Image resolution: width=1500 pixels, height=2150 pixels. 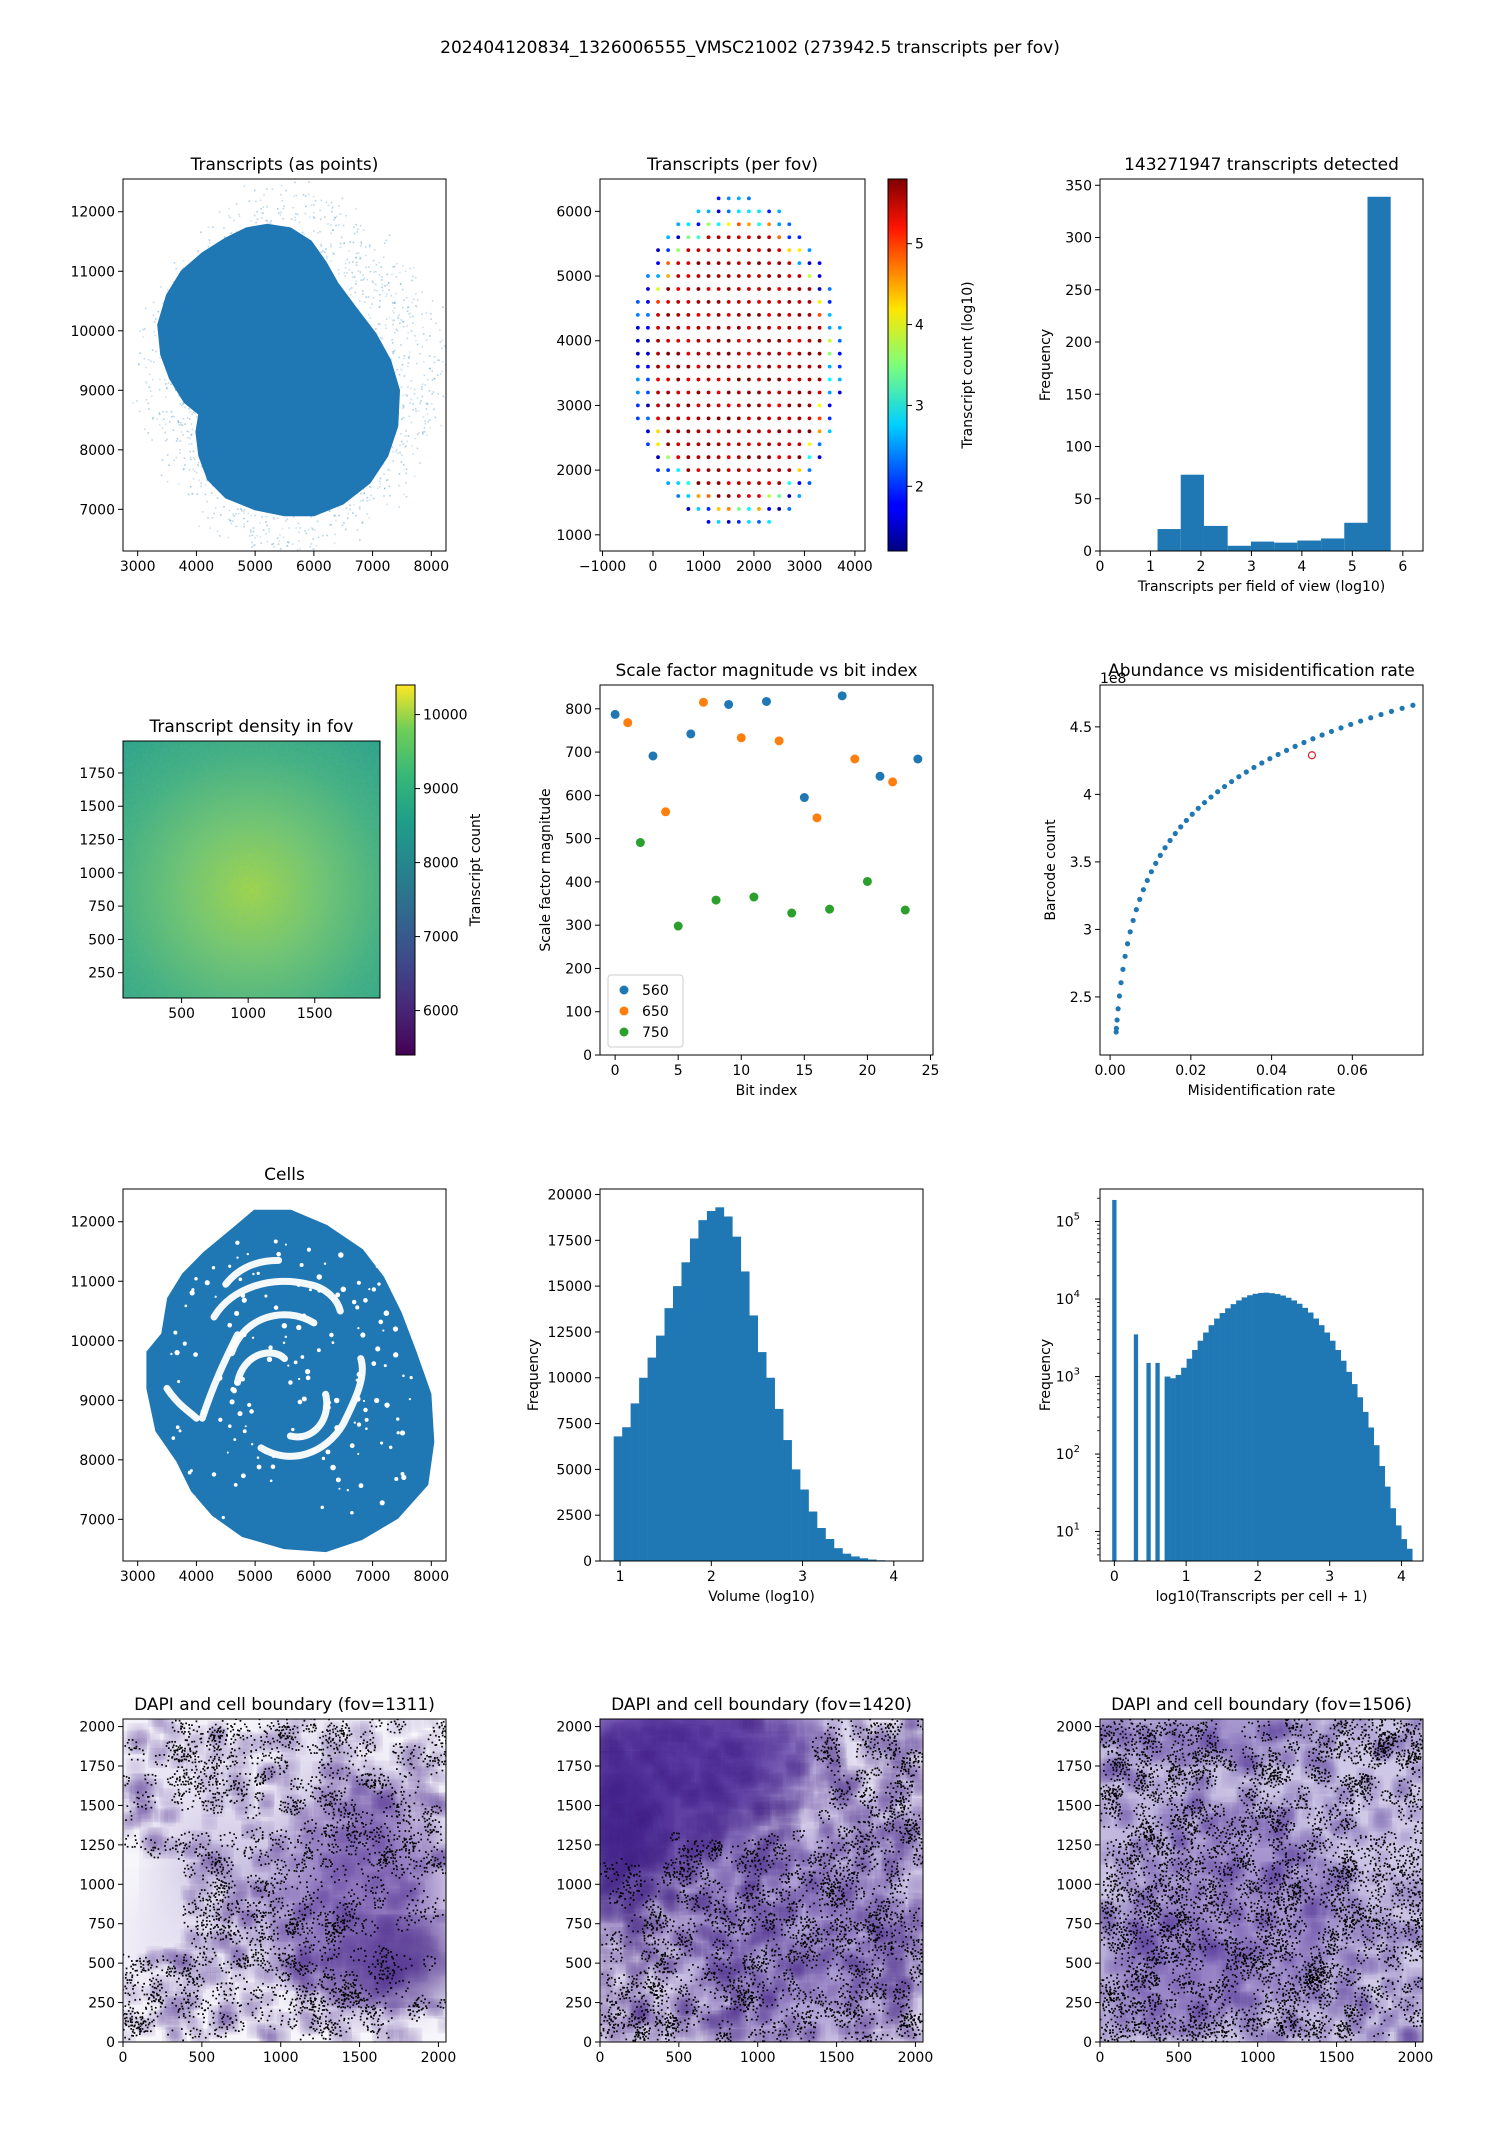 What do you see at coordinates (1239, 548) in the screenshot?
I see `transcripts-hist-bar` at bounding box center [1239, 548].